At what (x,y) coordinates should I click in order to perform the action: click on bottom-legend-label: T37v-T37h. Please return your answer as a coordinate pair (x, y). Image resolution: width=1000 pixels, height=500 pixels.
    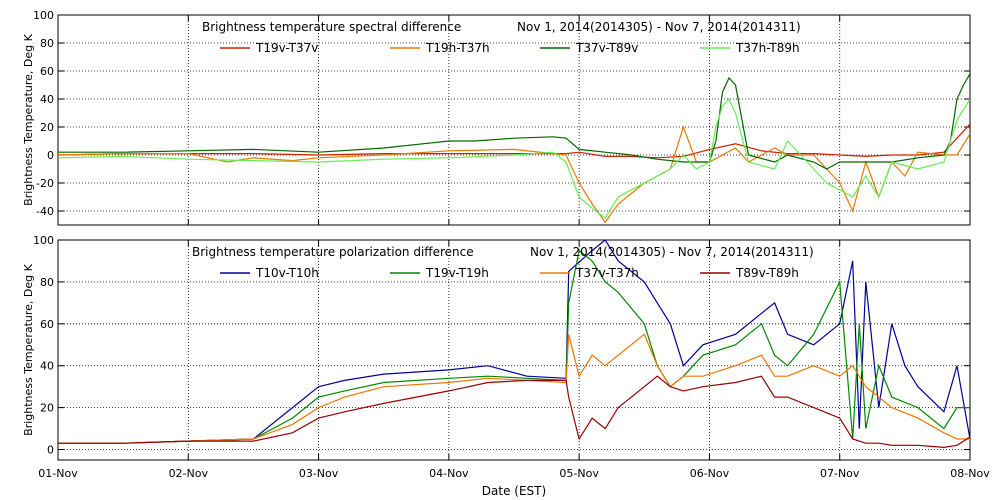
    Looking at the image, I should click on (607, 273).